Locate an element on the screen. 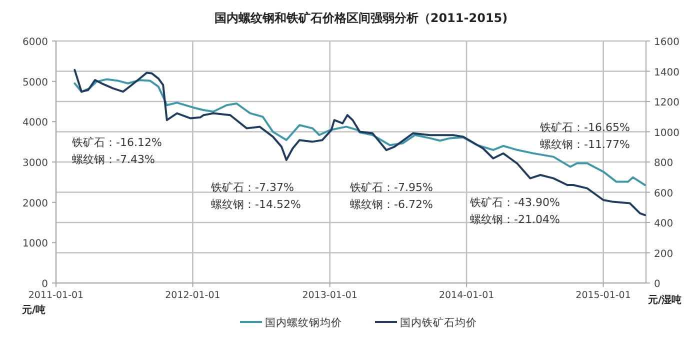 This screenshot has width=696, height=338. y-axis-title: 元/吨 is located at coordinates (33, 310).